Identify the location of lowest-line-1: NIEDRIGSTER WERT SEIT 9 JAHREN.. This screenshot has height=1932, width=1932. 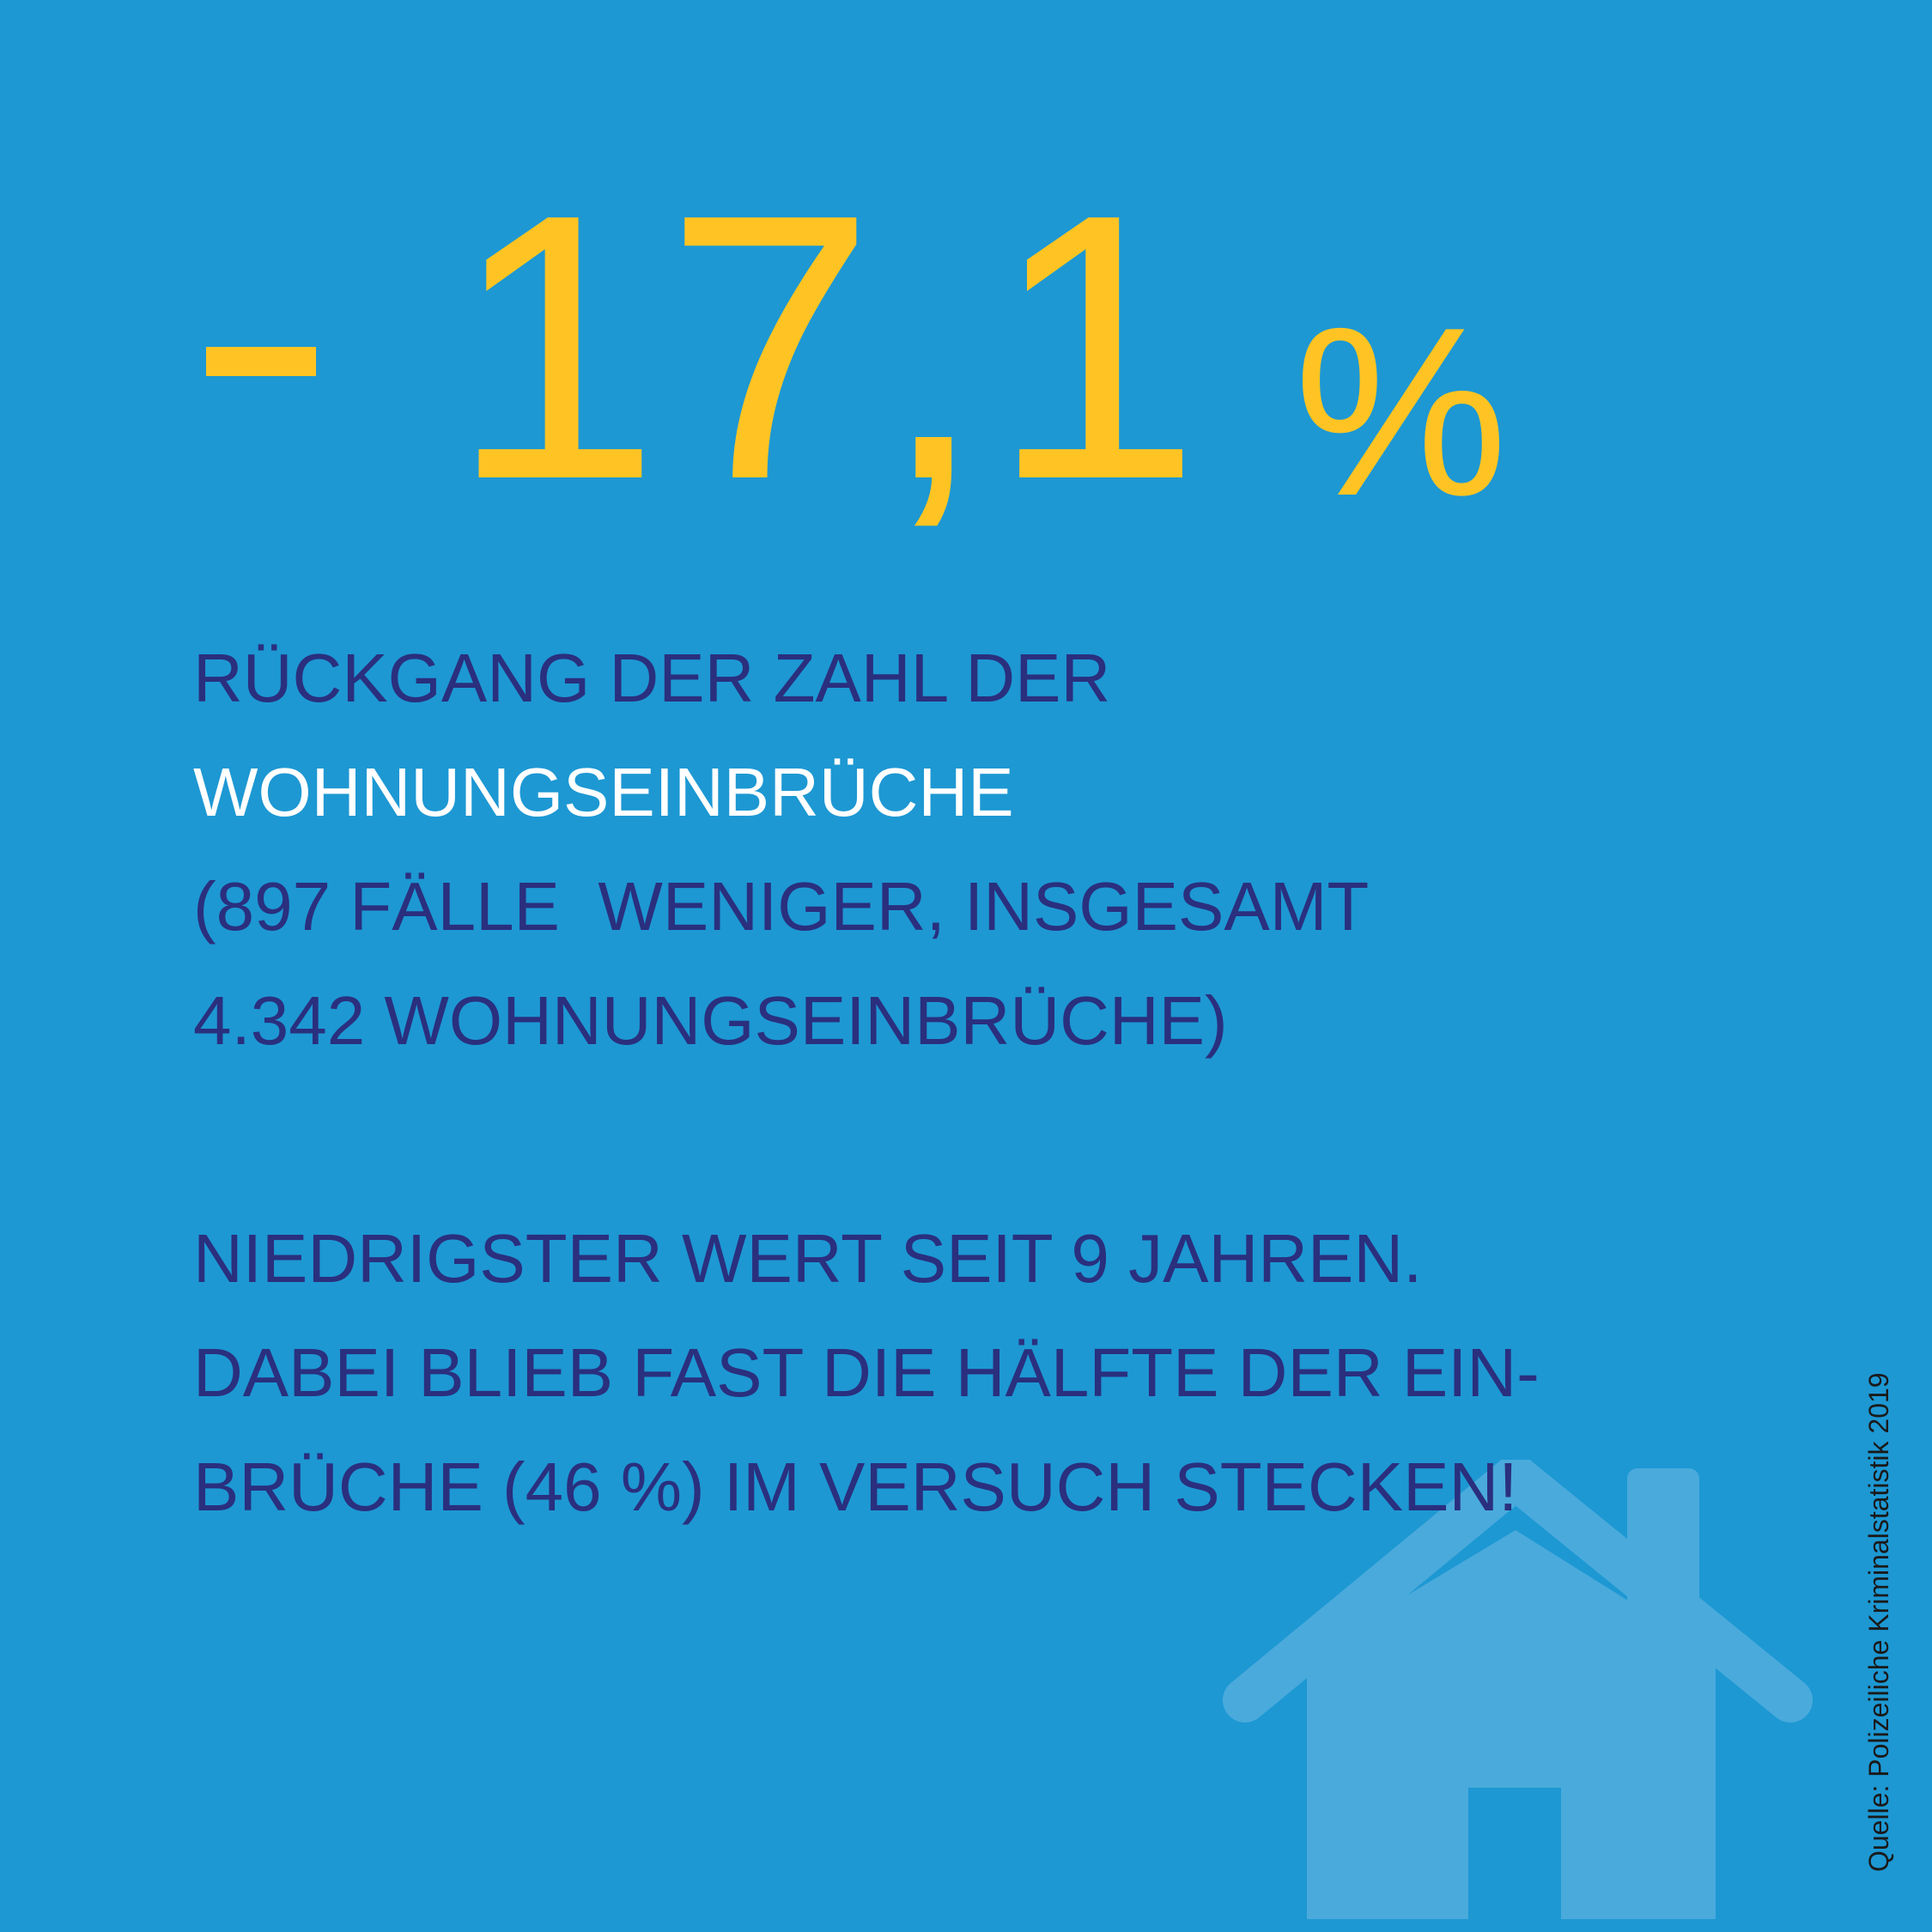
(808, 1258).